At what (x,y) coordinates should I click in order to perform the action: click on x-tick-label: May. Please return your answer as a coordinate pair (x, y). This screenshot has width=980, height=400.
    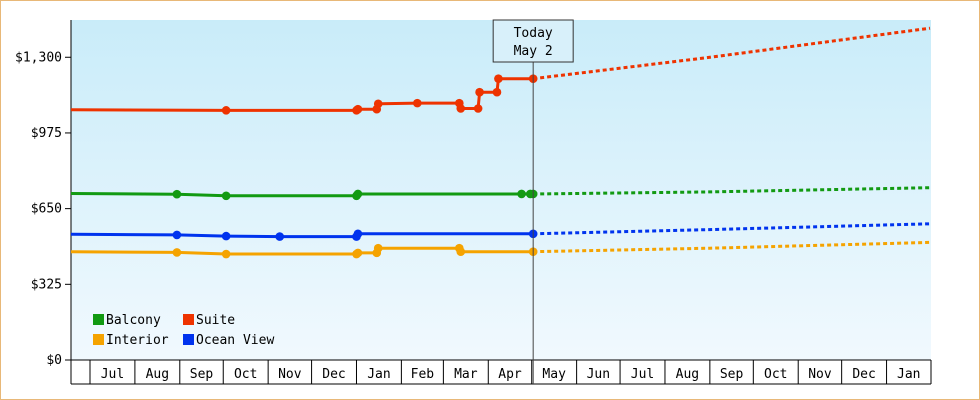
    Looking at the image, I should click on (554, 374).